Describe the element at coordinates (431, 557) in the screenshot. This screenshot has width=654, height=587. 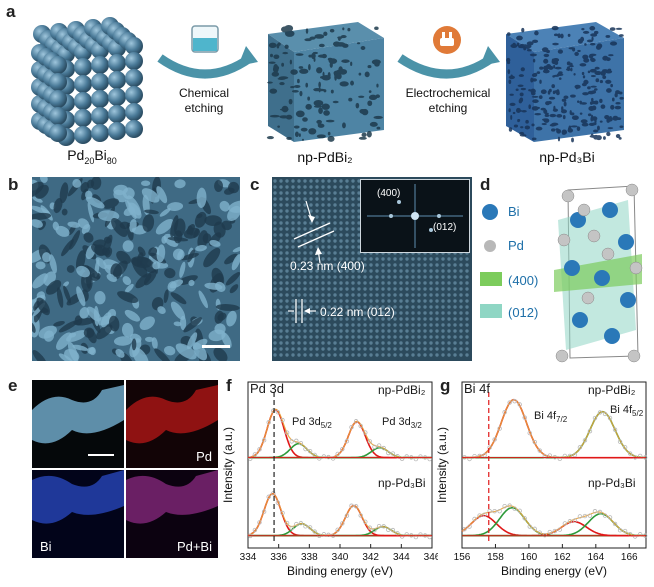
I see `x-tick-label: 346` at that location.